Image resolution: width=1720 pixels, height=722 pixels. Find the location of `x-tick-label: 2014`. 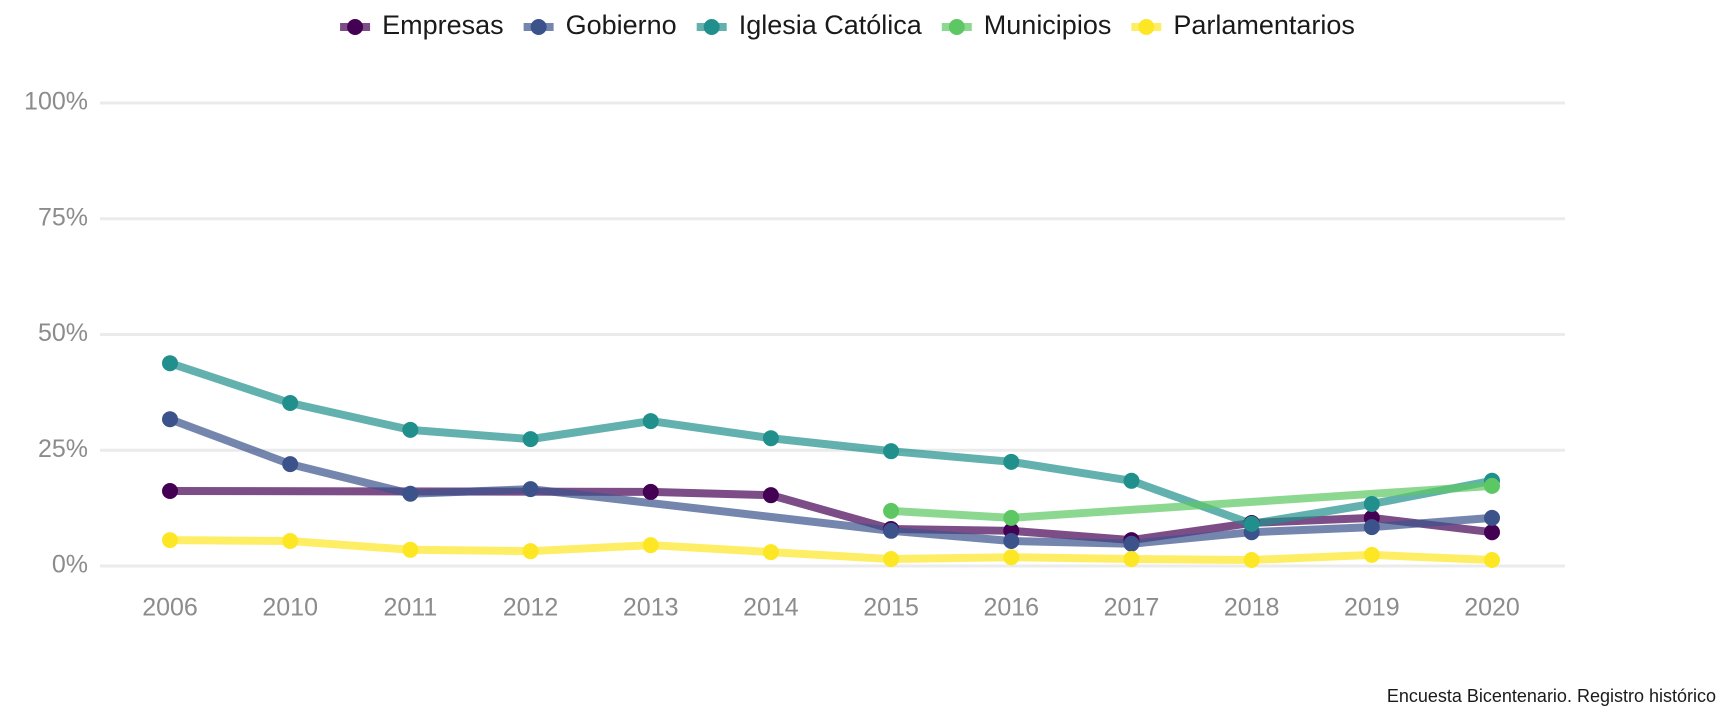

x-tick-label: 2014 is located at coordinates (771, 608).